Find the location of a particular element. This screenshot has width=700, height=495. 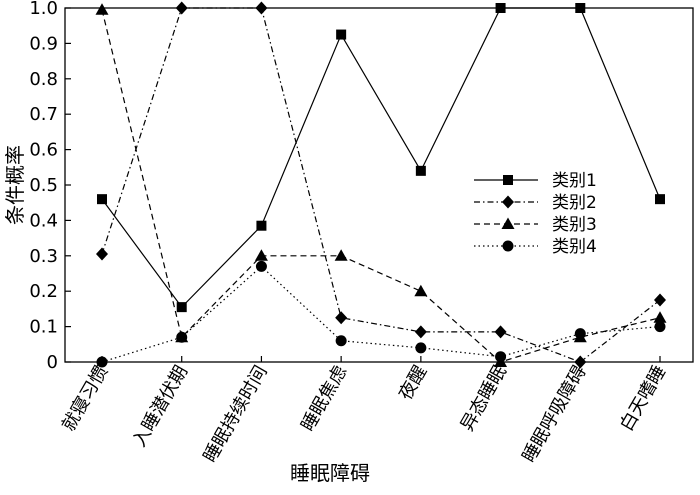

x-axis-title: 睡眠障碍 is located at coordinates (330, 473).